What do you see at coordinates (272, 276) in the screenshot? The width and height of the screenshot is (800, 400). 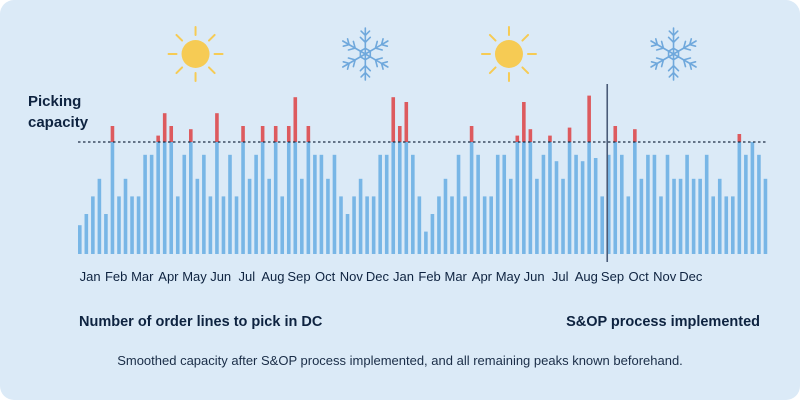 I see `month-tick-label: Aug` at bounding box center [272, 276].